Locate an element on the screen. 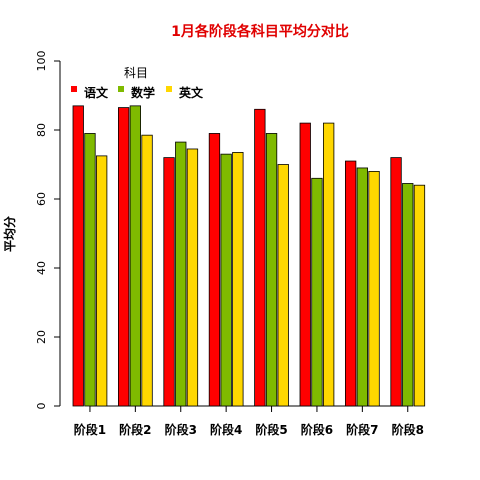 The width and height of the screenshot is (480, 480). chart-title: 1月各阶段各科目平均分对比 is located at coordinates (260, 31).